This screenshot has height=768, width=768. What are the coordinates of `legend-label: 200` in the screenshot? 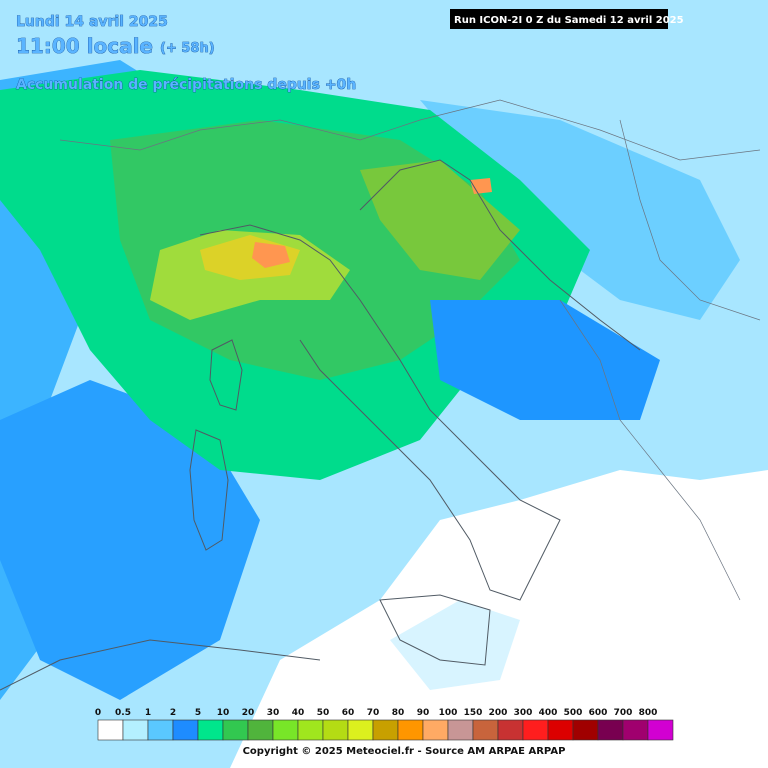 It's located at (498, 713).